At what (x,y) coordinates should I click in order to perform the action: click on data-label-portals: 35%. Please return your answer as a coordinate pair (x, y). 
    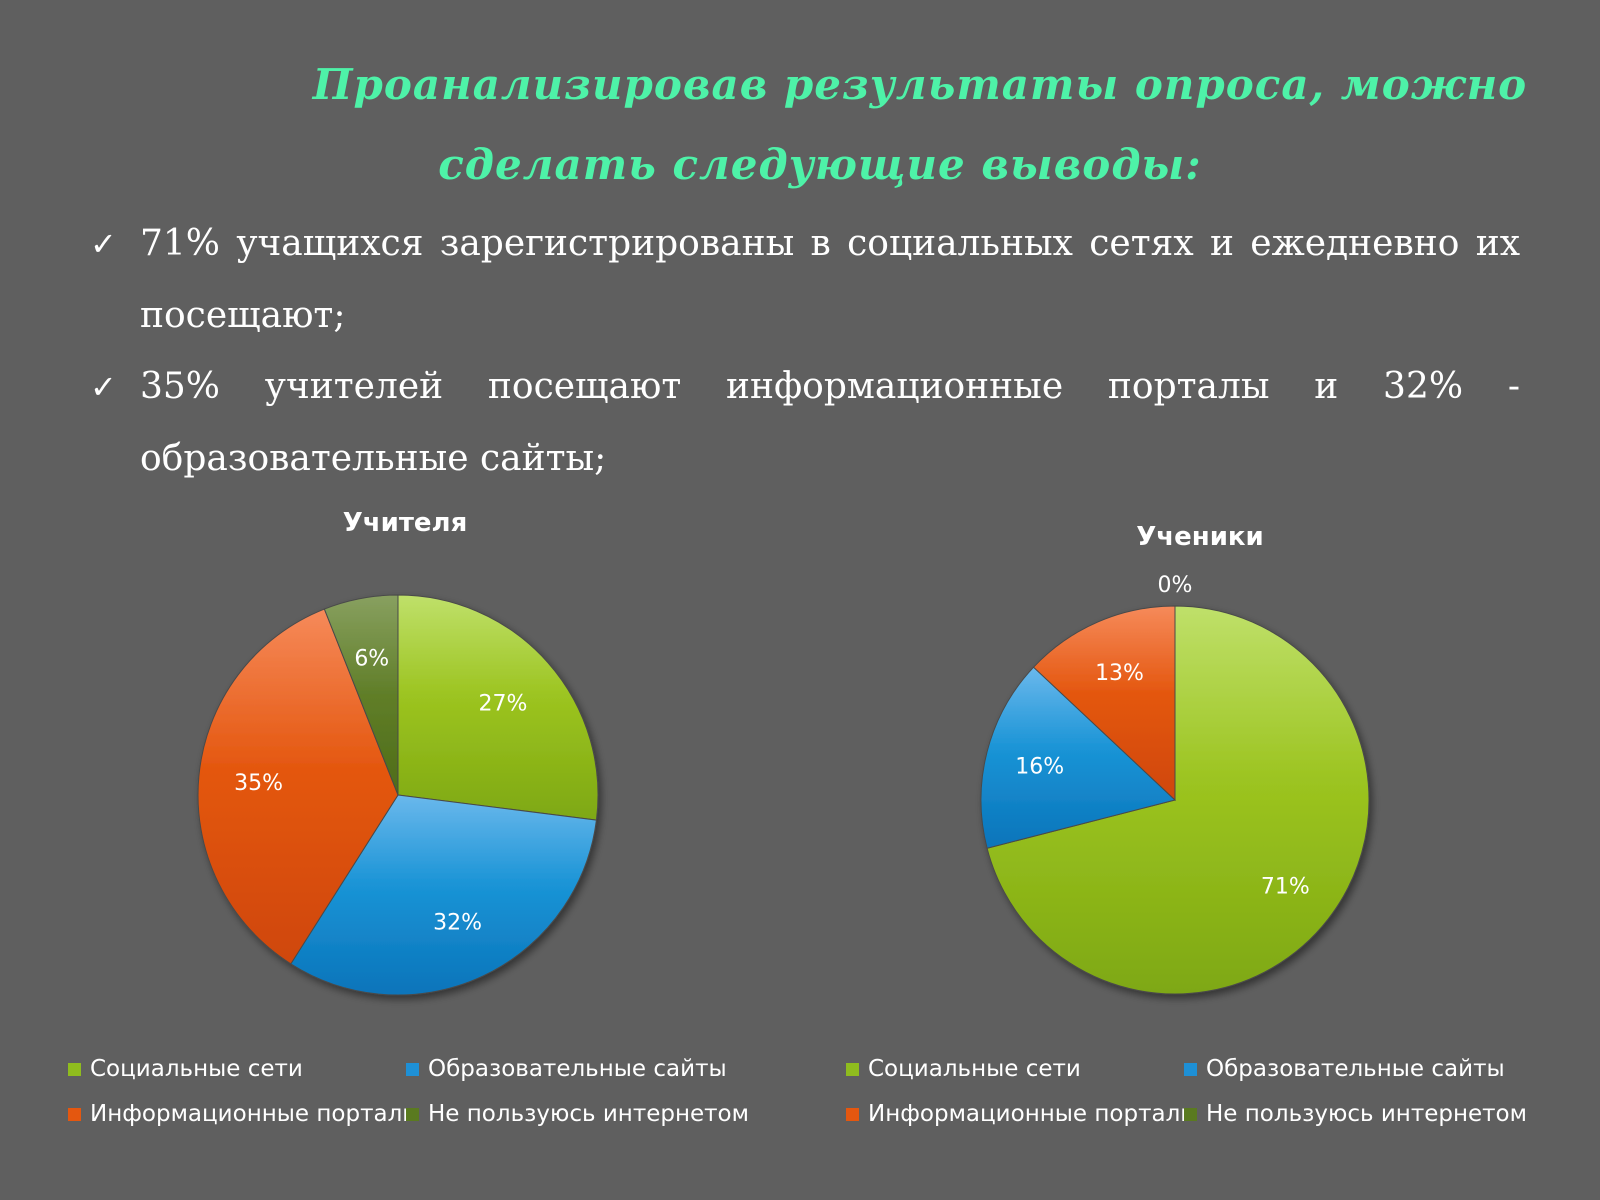
    Looking at the image, I should click on (258, 783).